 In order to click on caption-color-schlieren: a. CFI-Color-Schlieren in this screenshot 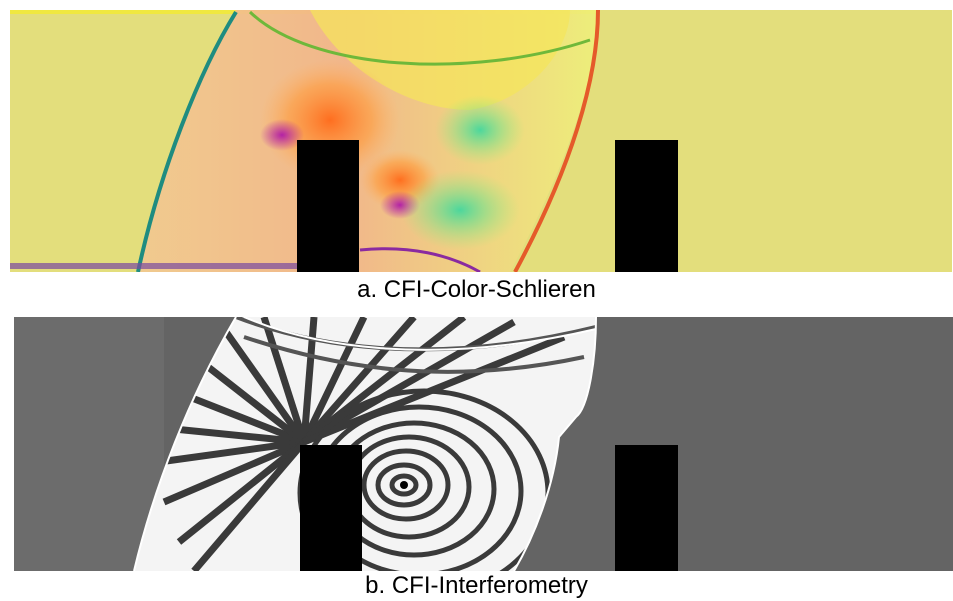, I will do `click(476, 289)`.